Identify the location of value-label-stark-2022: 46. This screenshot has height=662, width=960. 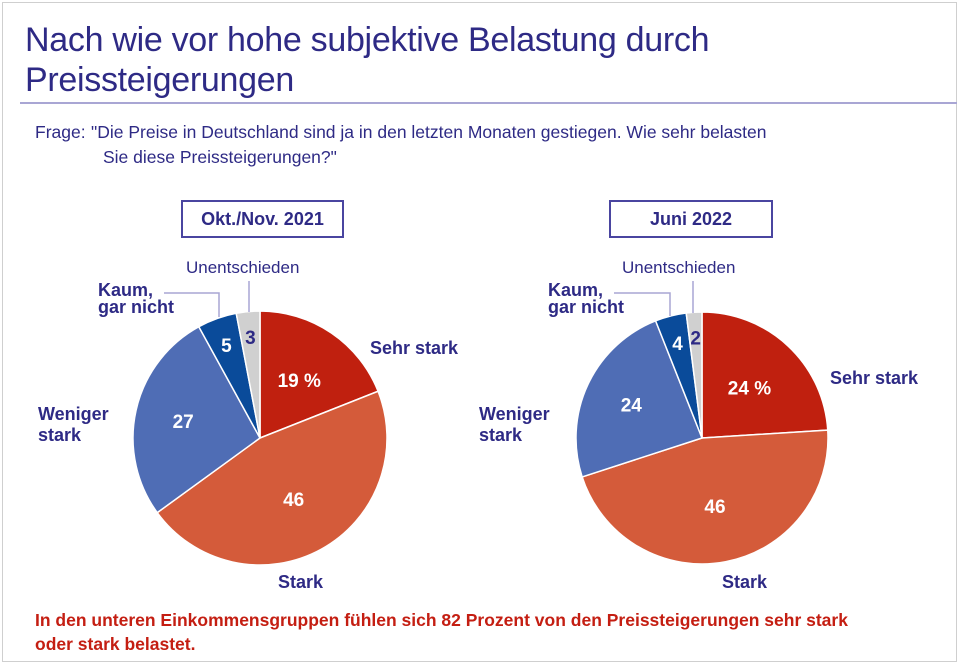
(714, 507).